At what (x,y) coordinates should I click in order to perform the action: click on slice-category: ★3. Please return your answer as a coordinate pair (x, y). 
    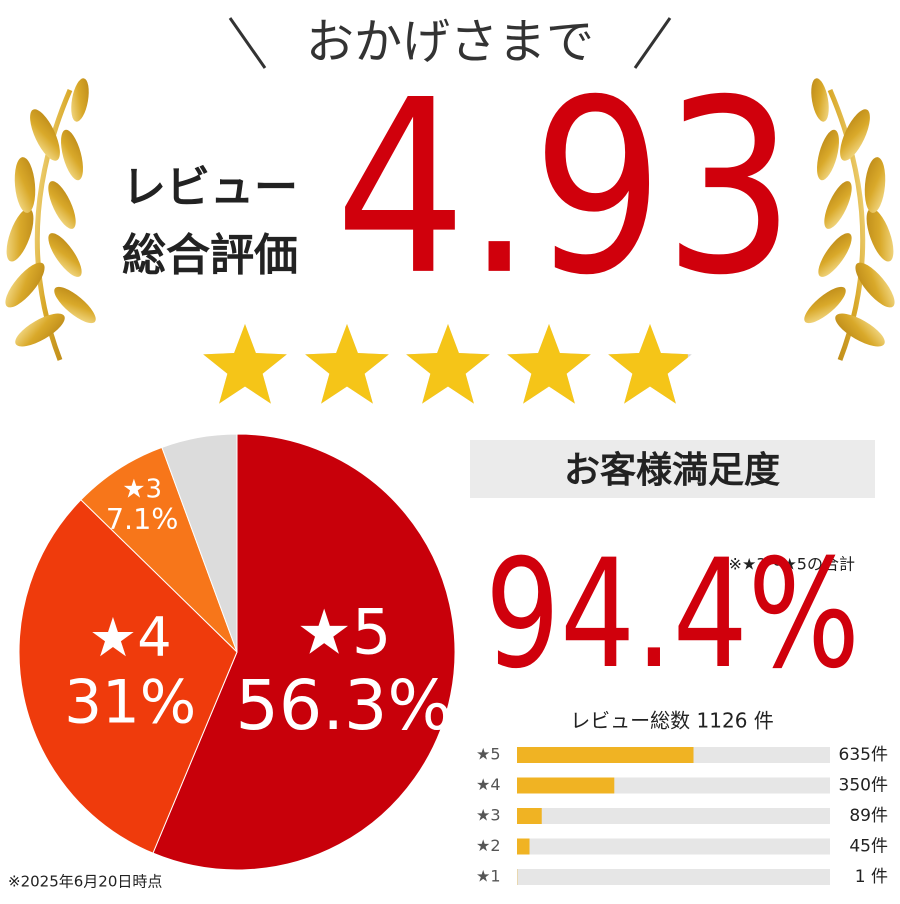
    Looking at the image, I should click on (142, 490).